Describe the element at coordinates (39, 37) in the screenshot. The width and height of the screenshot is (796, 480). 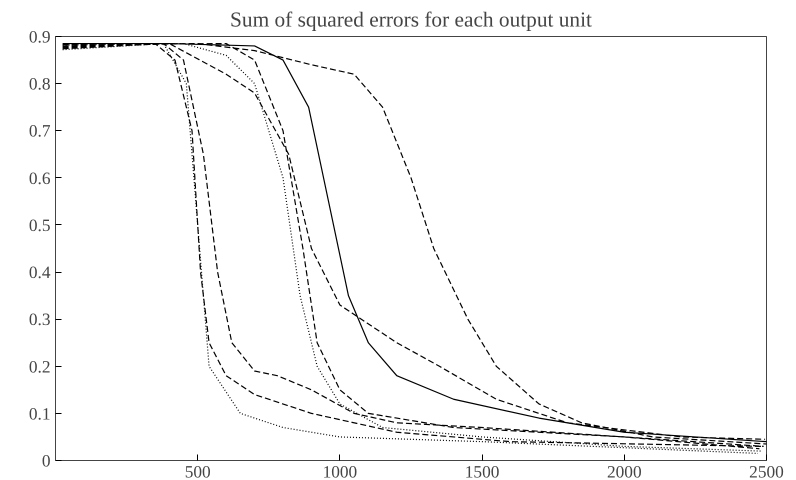
I see `y-tick-label: 0.9` at that location.